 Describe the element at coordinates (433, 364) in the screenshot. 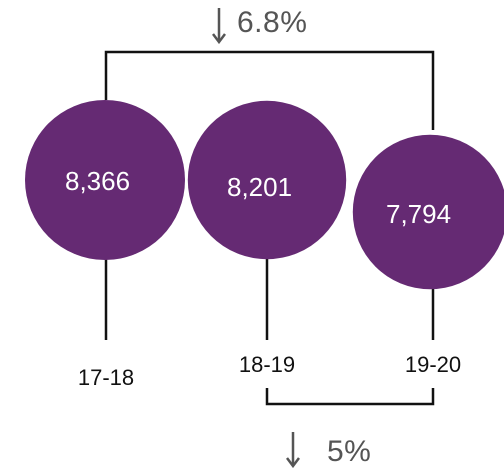

I see `category-label-19-20: 19-20` at that location.